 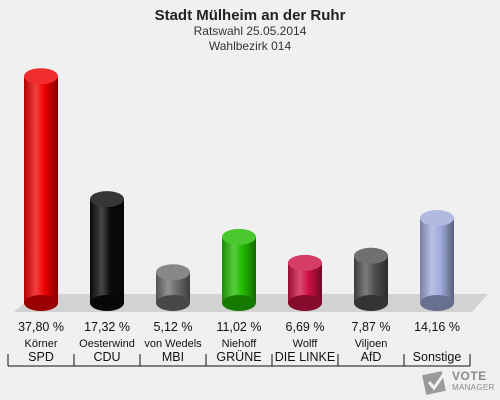 I want to click on chart-subtitle: Ratswahl 25.05.2014, so click(x=250, y=31).